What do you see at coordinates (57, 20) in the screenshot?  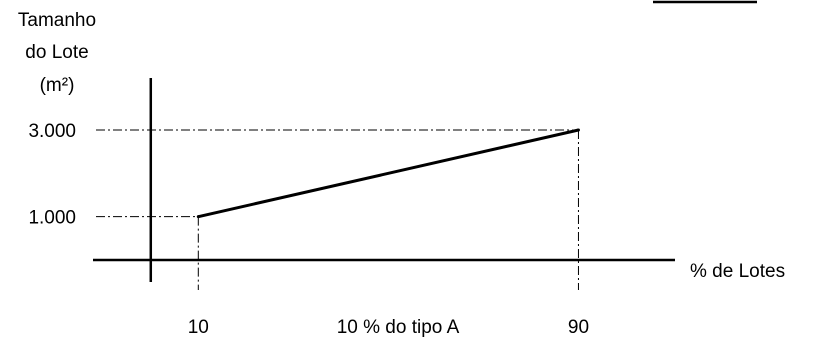 I see `y-axis-title-line-1: Tamanho` at bounding box center [57, 20].